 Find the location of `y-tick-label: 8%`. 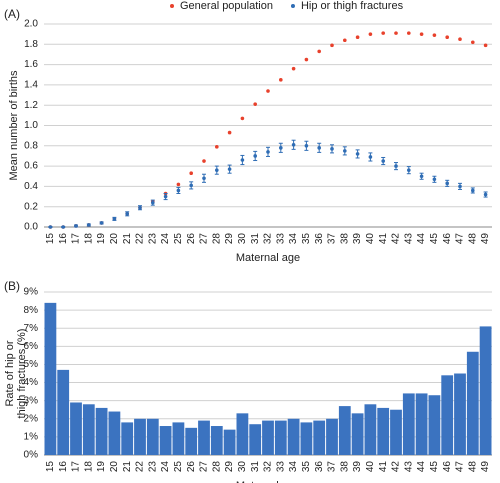

y-tick-label: 8% is located at coordinates (31, 310).